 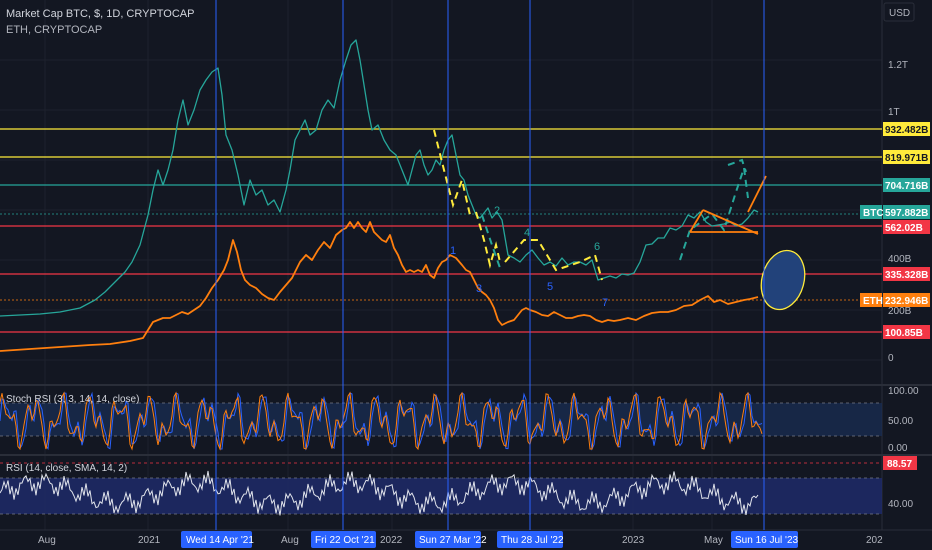 I want to click on price-tag-100b-text: 100.85B, so click(x=904, y=333).